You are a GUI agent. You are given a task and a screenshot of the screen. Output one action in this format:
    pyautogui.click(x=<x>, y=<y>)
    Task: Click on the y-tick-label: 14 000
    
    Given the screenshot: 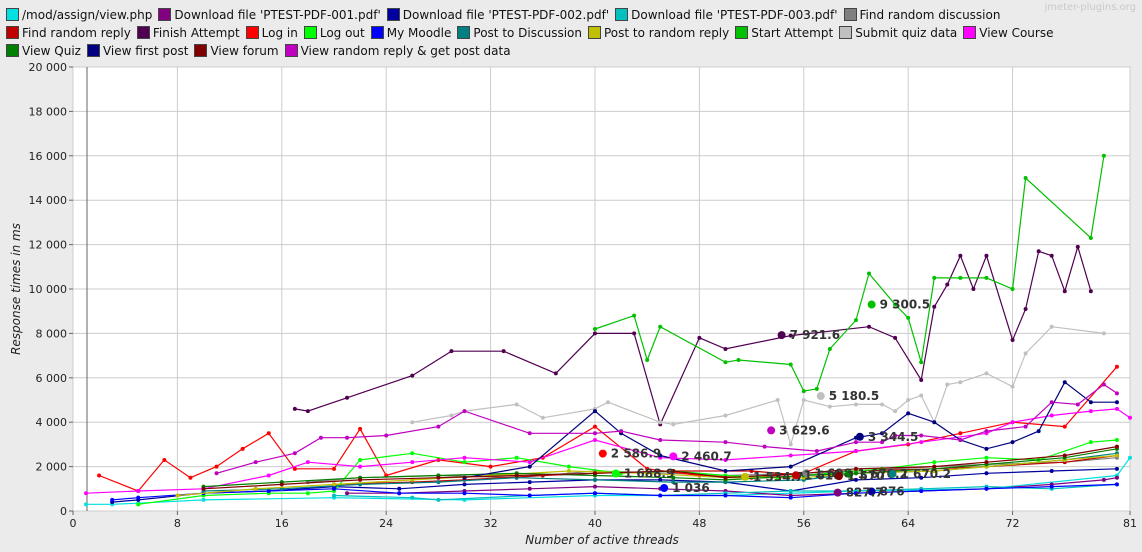 What is the action you would take?
    pyautogui.click(x=48, y=200)
    